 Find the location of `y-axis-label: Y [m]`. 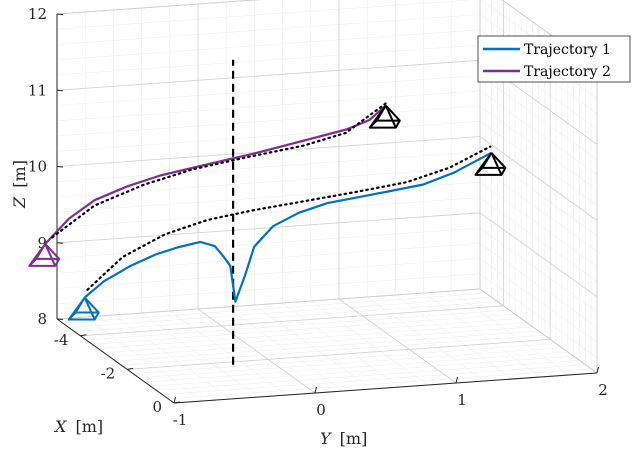

y-axis-label: Y [m] is located at coordinates (343, 438).